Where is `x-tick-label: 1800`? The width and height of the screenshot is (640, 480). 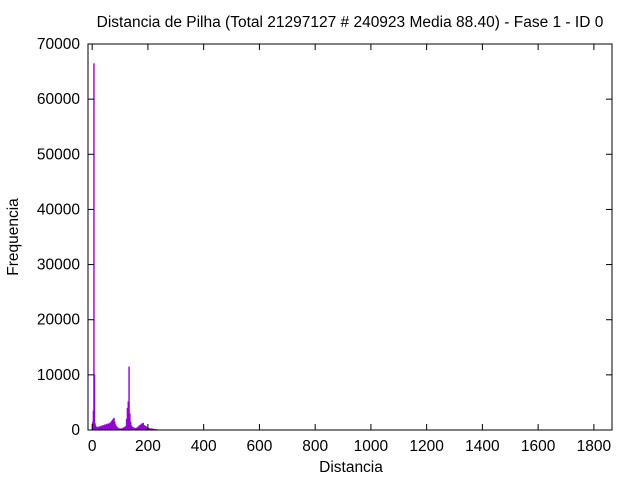 x-tick-label: 1800 is located at coordinates (594, 446).